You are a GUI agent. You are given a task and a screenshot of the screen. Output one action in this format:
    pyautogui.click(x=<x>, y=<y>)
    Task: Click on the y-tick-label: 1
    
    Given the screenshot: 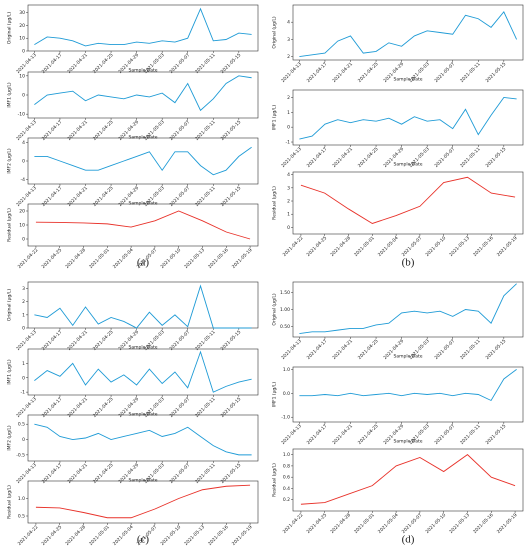 What is the action you would take?
    pyautogui.click(x=288, y=215)
    